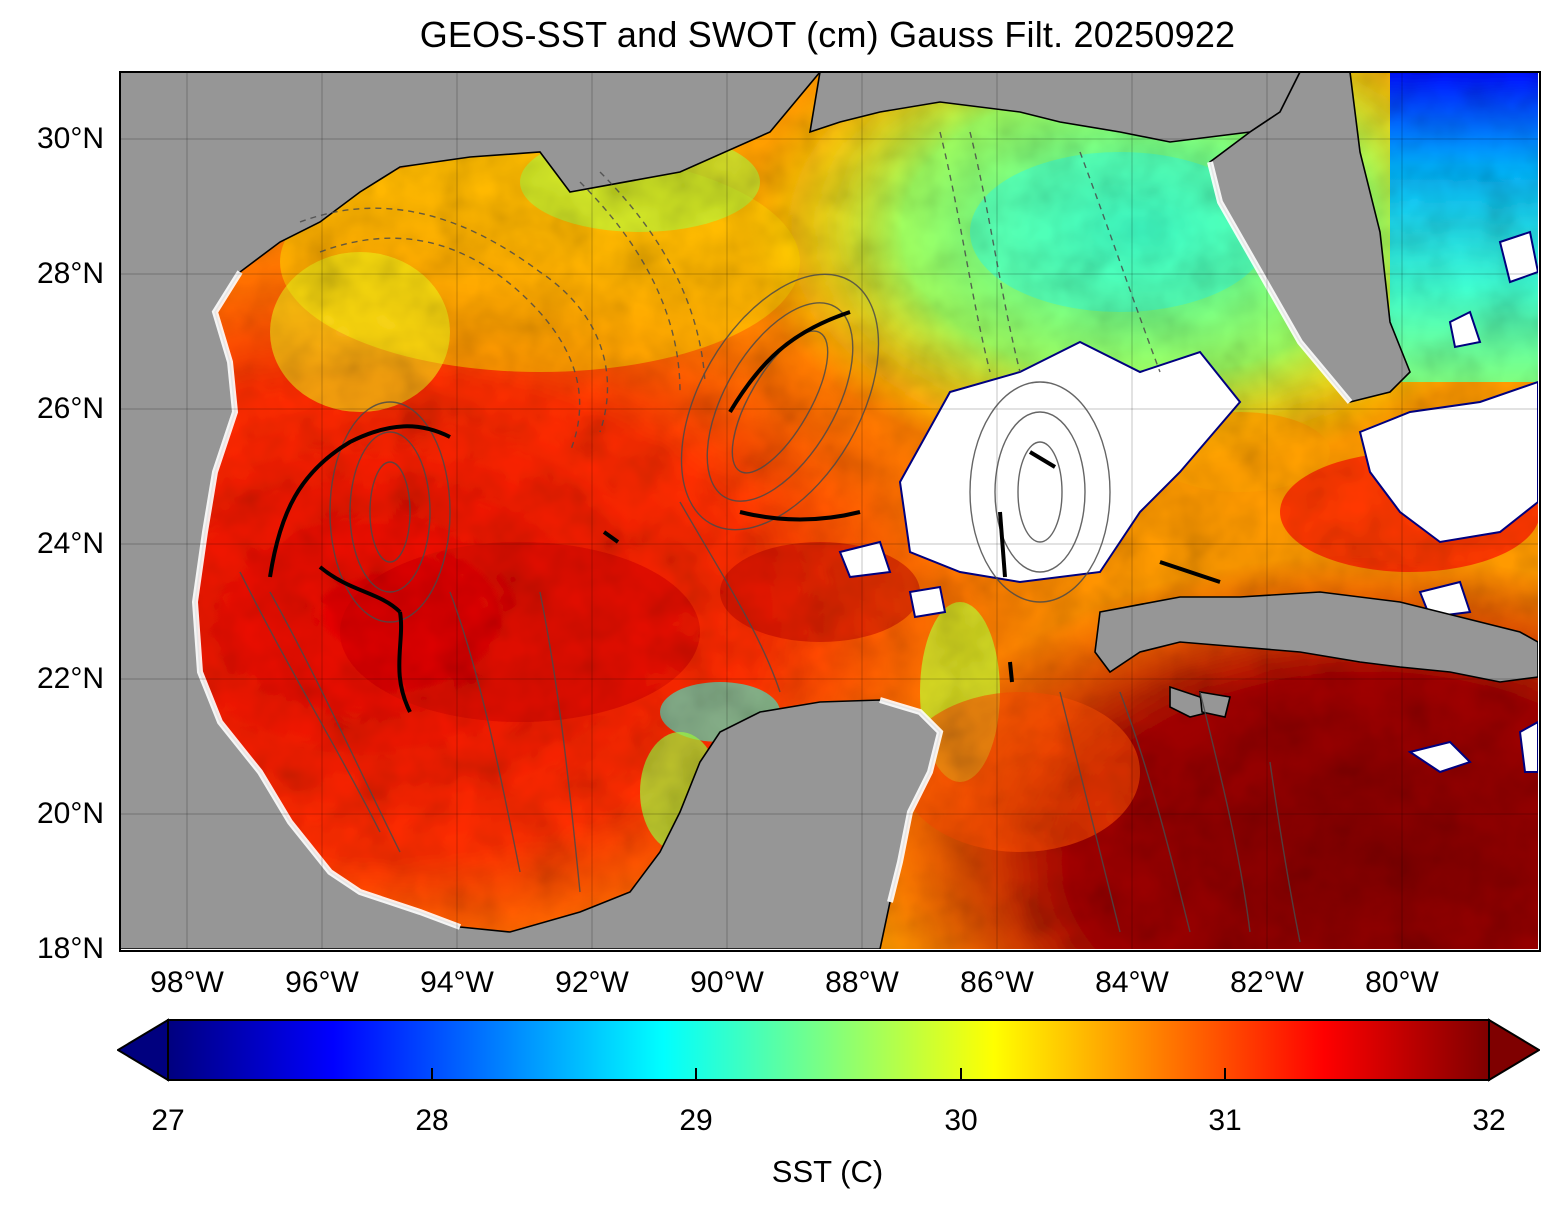  I want to click on lon-label-80w: 80°W, so click(1402, 982).